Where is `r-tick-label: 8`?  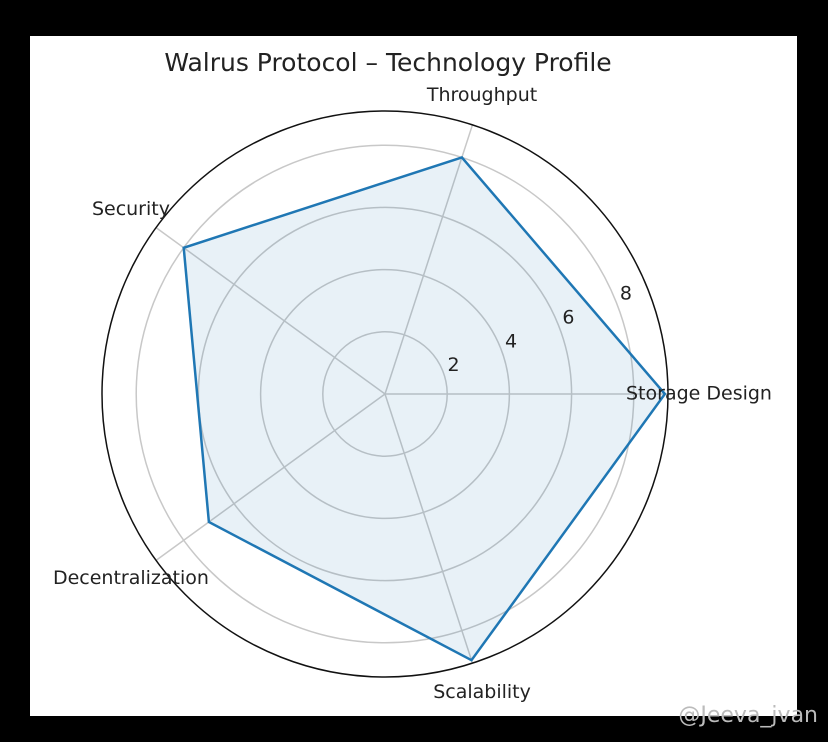
r-tick-label: 8 is located at coordinates (626, 294).